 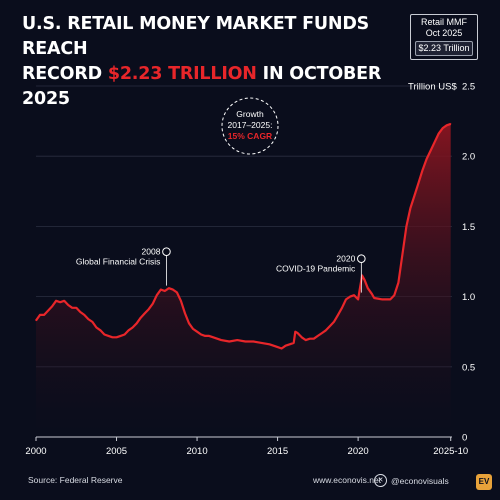 What do you see at coordinates (345, 259) in the screenshot?
I see `annotation-year: 2020` at bounding box center [345, 259].